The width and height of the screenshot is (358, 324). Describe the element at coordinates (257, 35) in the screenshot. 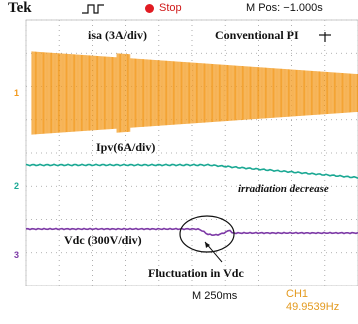

I see `chart-title: Conventional PI` at that location.